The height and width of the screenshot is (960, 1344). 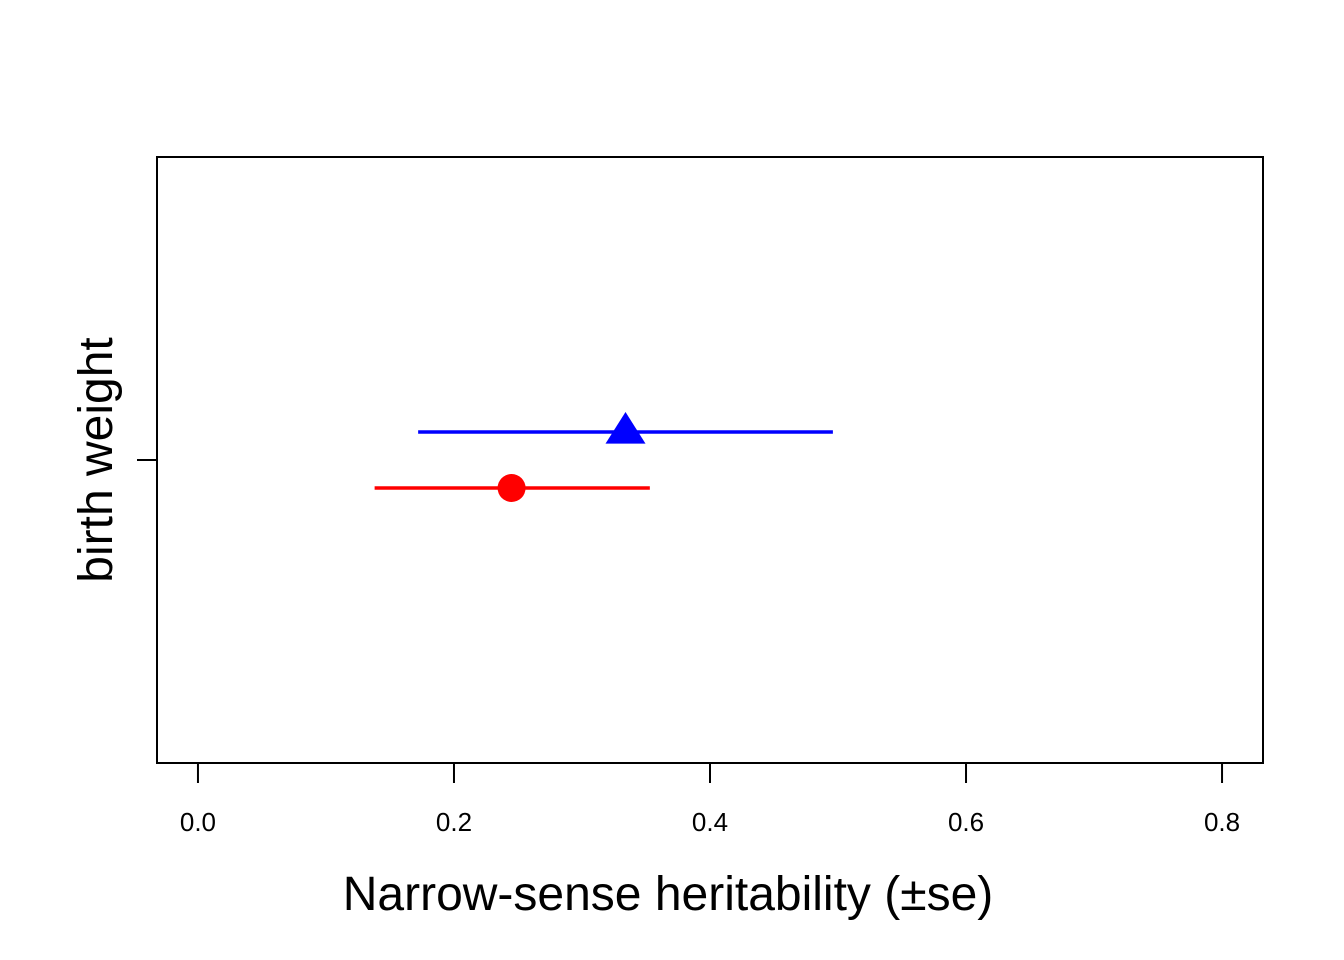 I want to click on x-axis: 0.0 0.2 0.4 0.6 0.8, so click(x=710, y=799).